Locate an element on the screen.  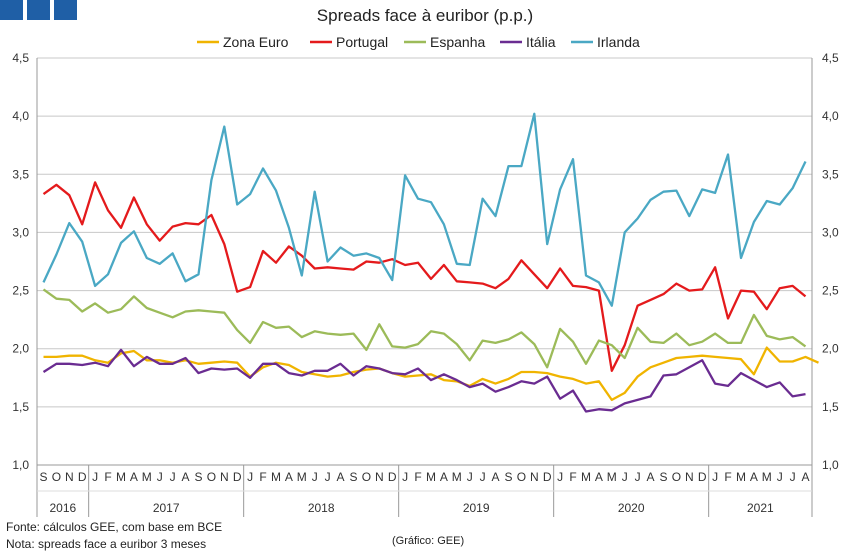
y-tick-label-left: 4,0 is located at coordinates (20, 116).